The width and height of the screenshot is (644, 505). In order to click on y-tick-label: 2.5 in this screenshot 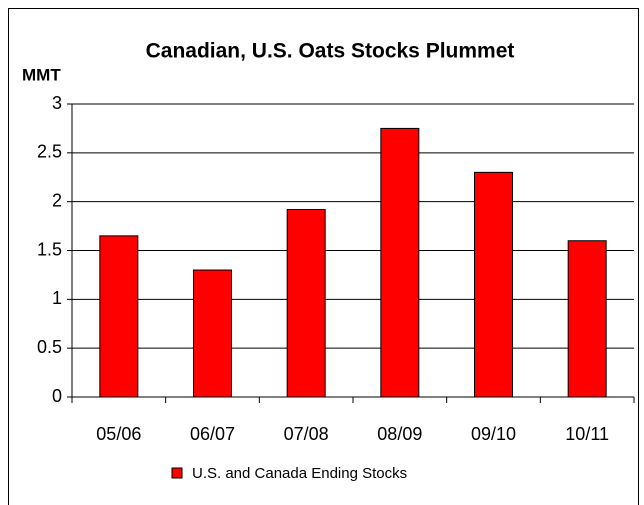, I will do `click(49, 152)`.